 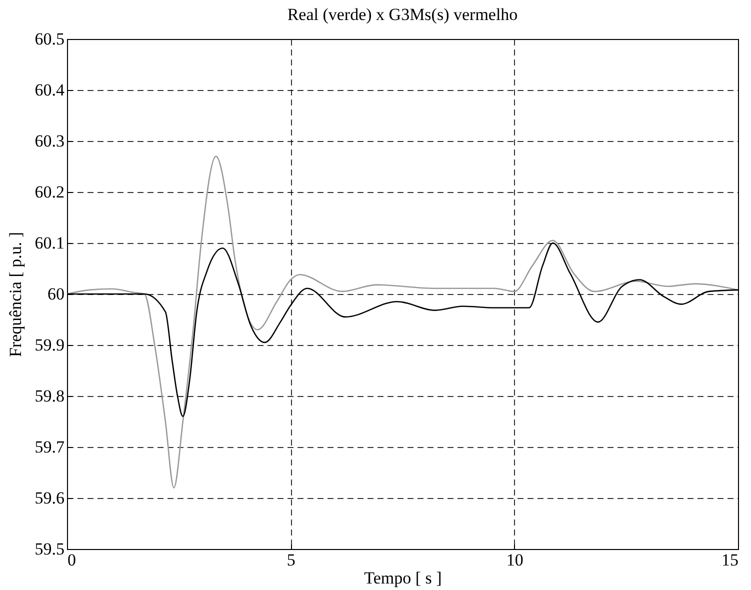 I want to click on y-tick-label: 59.7, so click(x=49, y=447).